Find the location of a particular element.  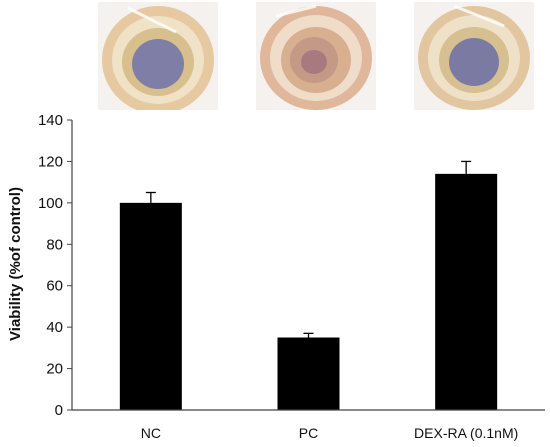

y-axis: 0 20 40 60 80 100 120 140 is located at coordinates (55, 265).